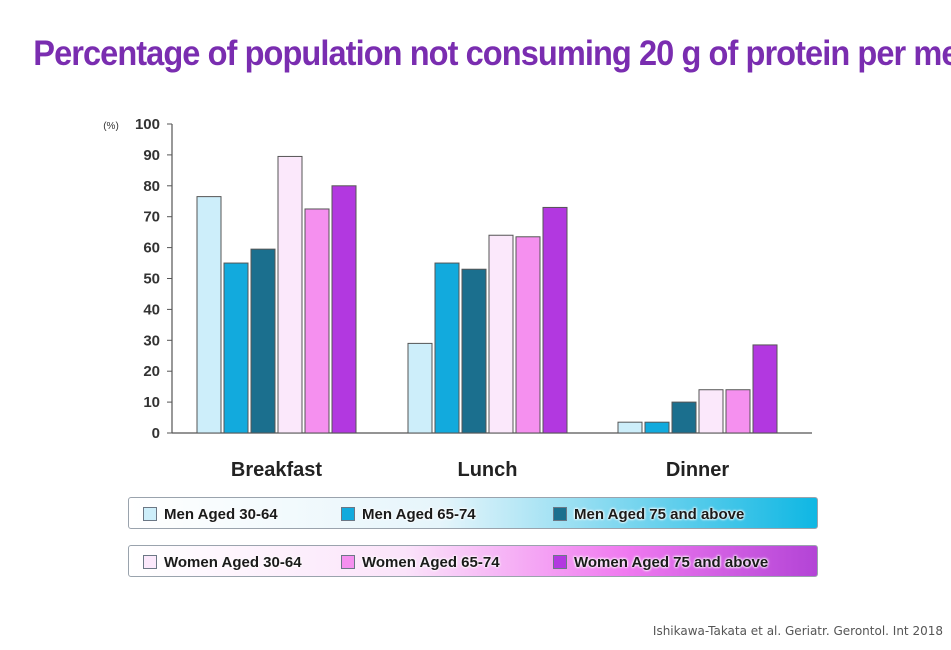 This screenshot has height=650, width=951. What do you see at coordinates (151, 186) in the screenshot?
I see `y-tick-label: 80` at bounding box center [151, 186].